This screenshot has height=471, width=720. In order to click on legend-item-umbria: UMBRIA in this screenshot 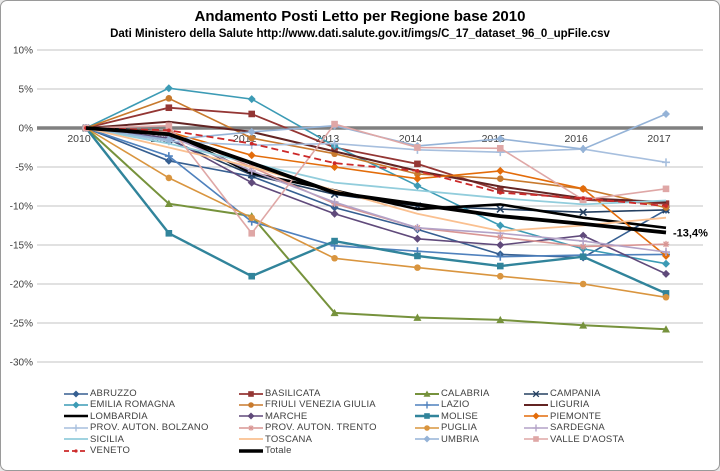, I will do `click(468, 439)`.